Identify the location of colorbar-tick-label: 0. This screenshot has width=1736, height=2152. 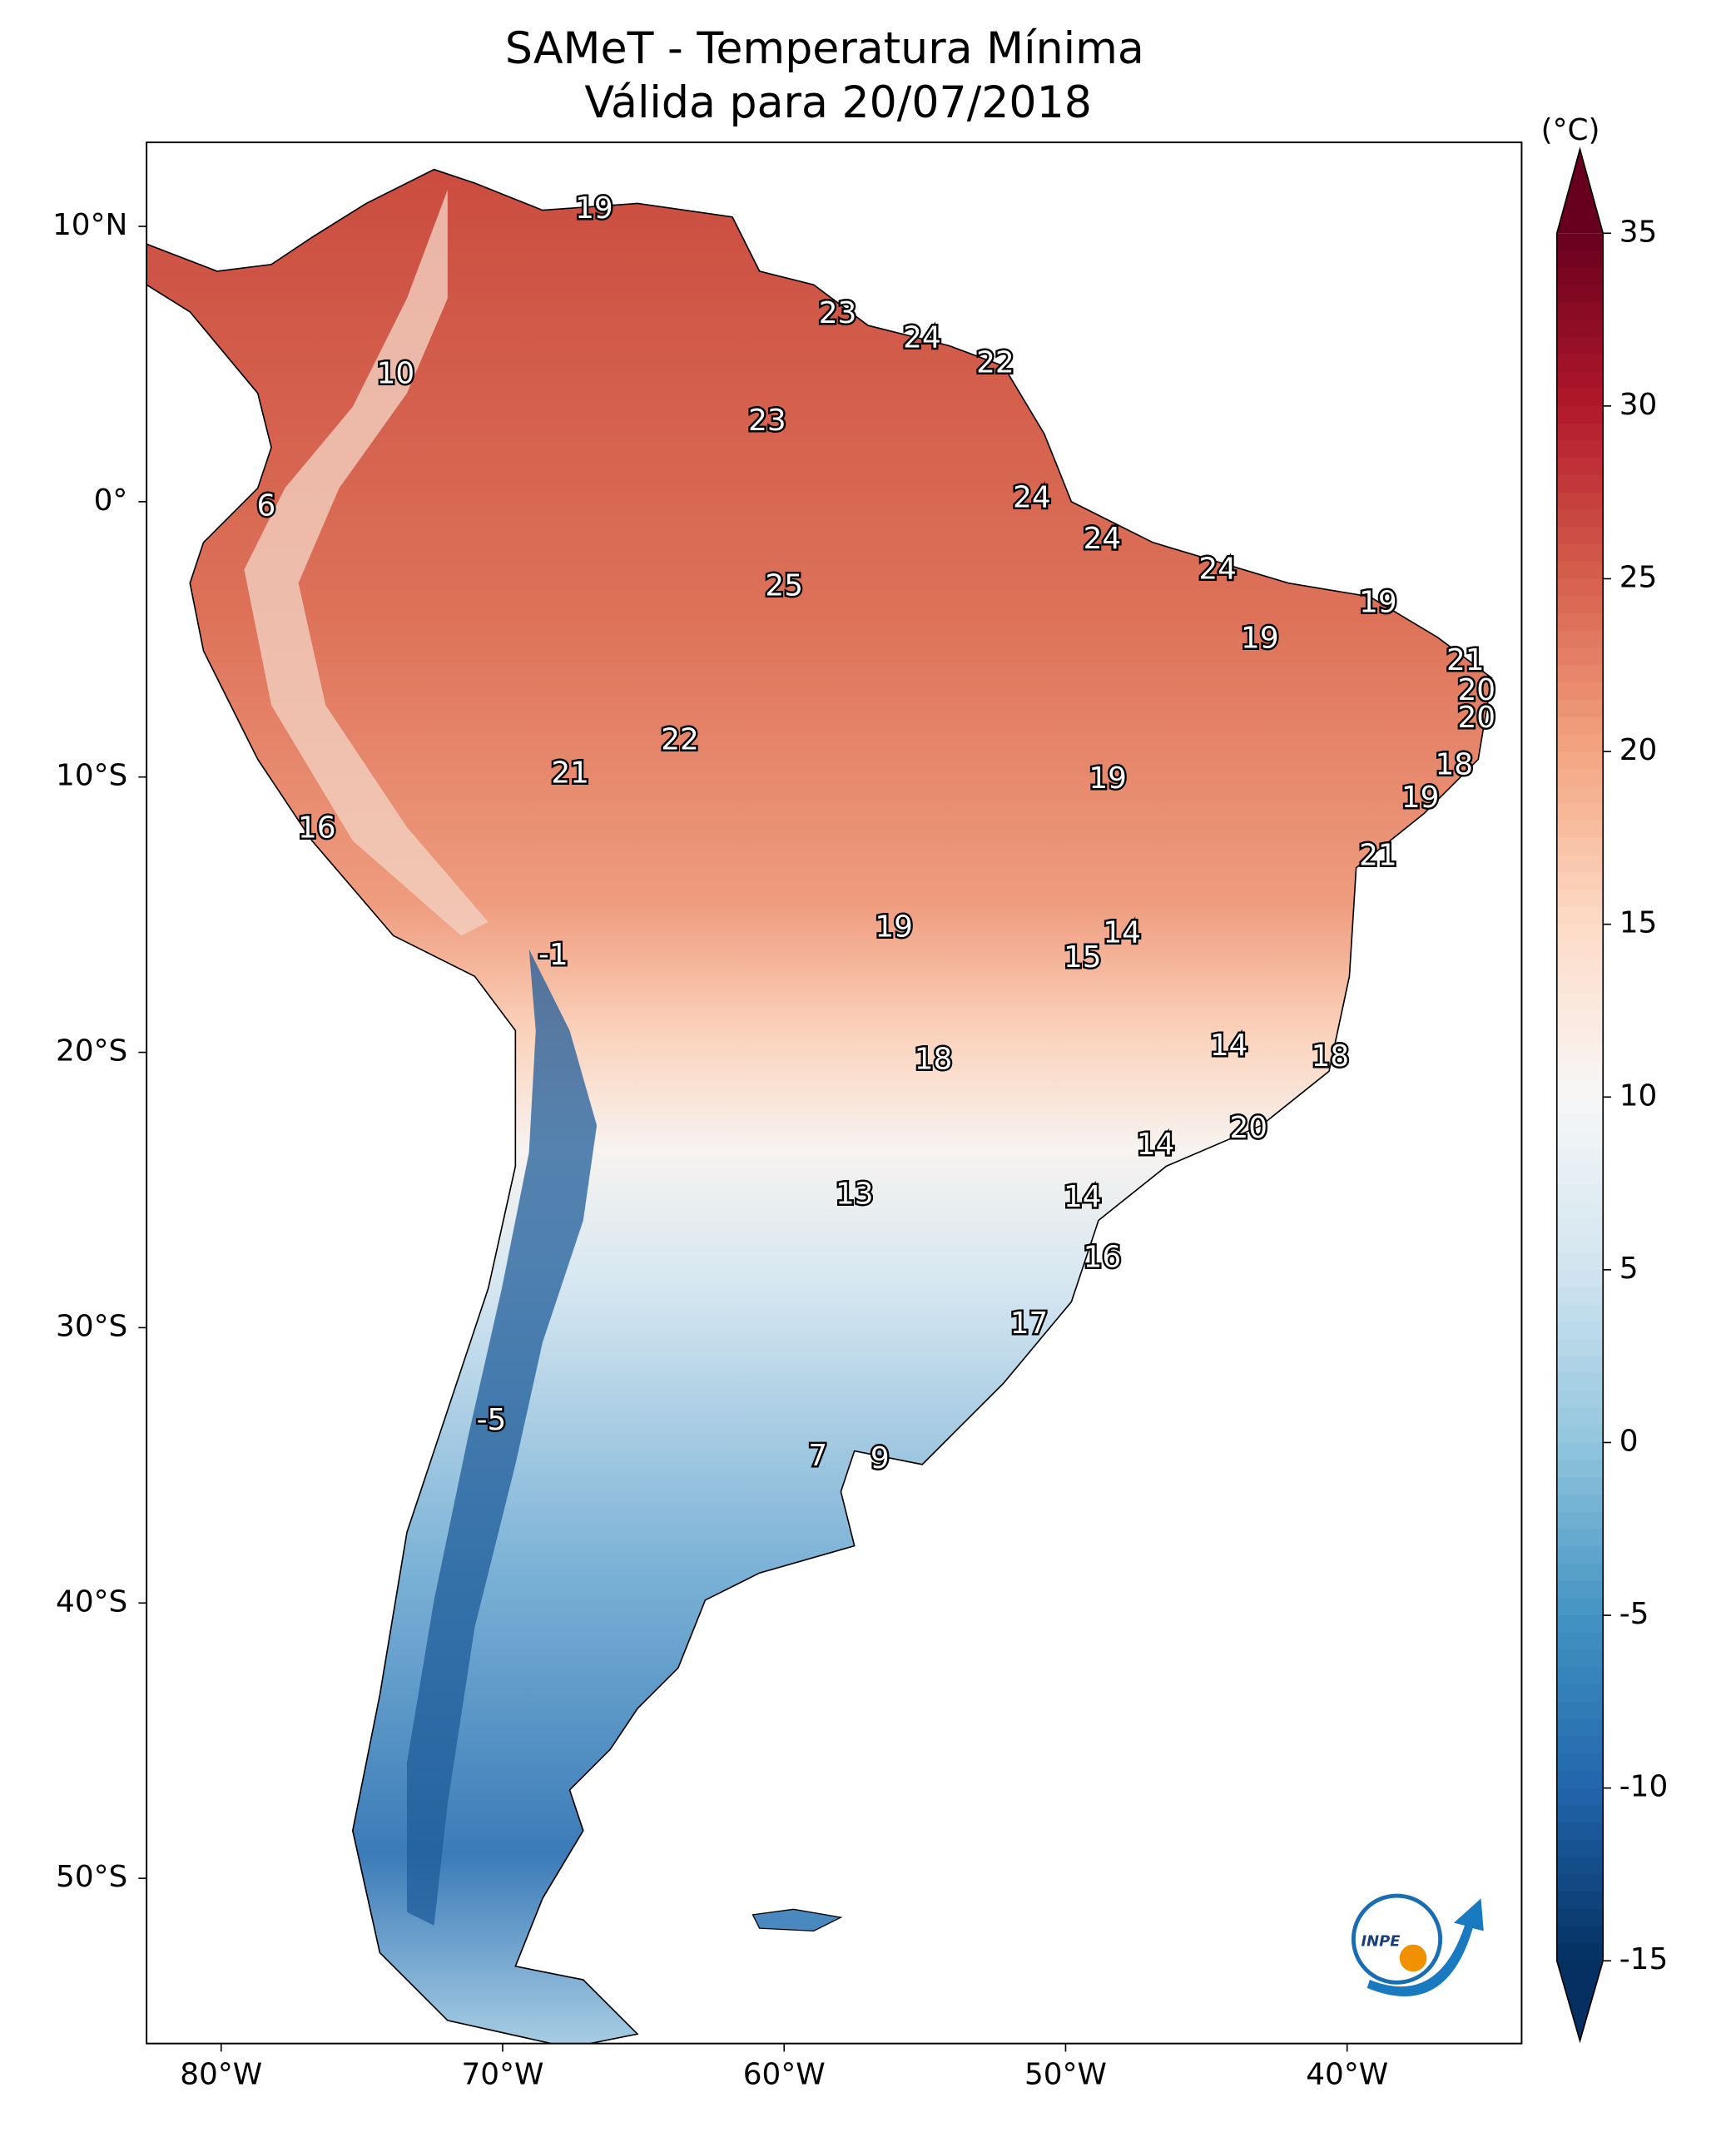
(1629, 1441).